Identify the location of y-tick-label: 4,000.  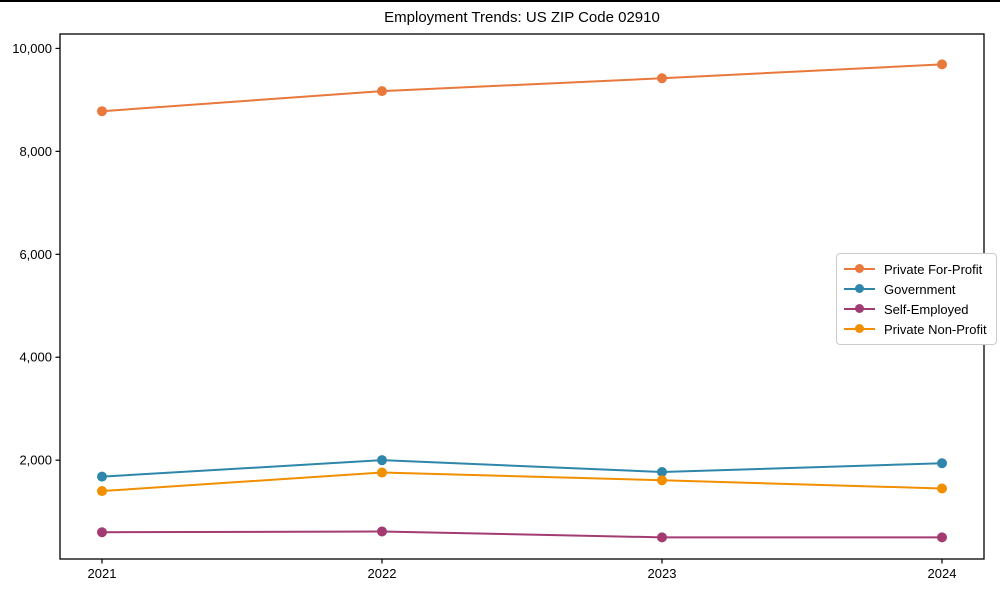
(35, 357).